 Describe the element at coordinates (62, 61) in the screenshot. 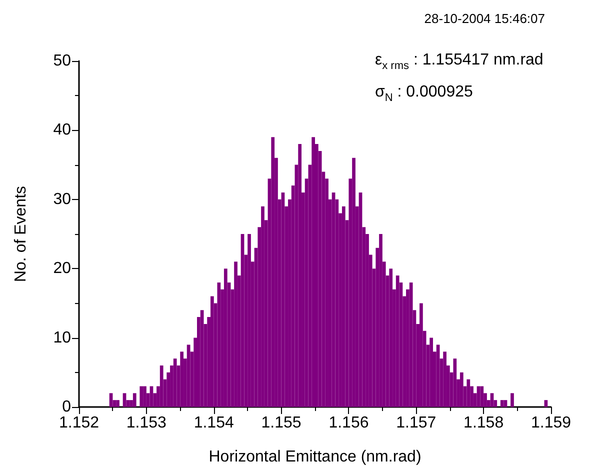

I see `y-tick-label: 50` at that location.